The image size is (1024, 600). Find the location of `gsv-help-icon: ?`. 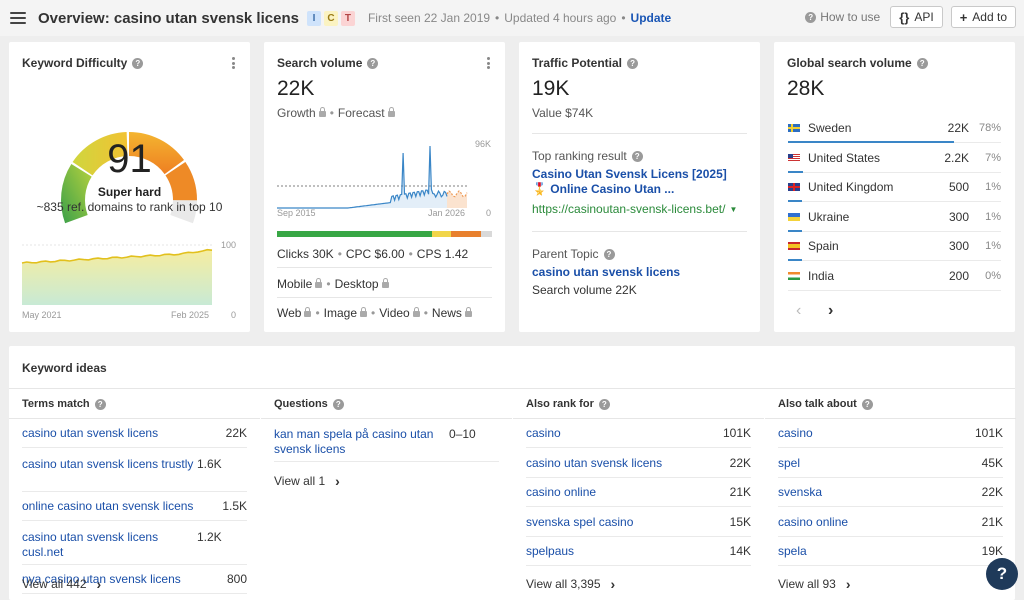

gsv-help-icon: ? is located at coordinates (922, 63).